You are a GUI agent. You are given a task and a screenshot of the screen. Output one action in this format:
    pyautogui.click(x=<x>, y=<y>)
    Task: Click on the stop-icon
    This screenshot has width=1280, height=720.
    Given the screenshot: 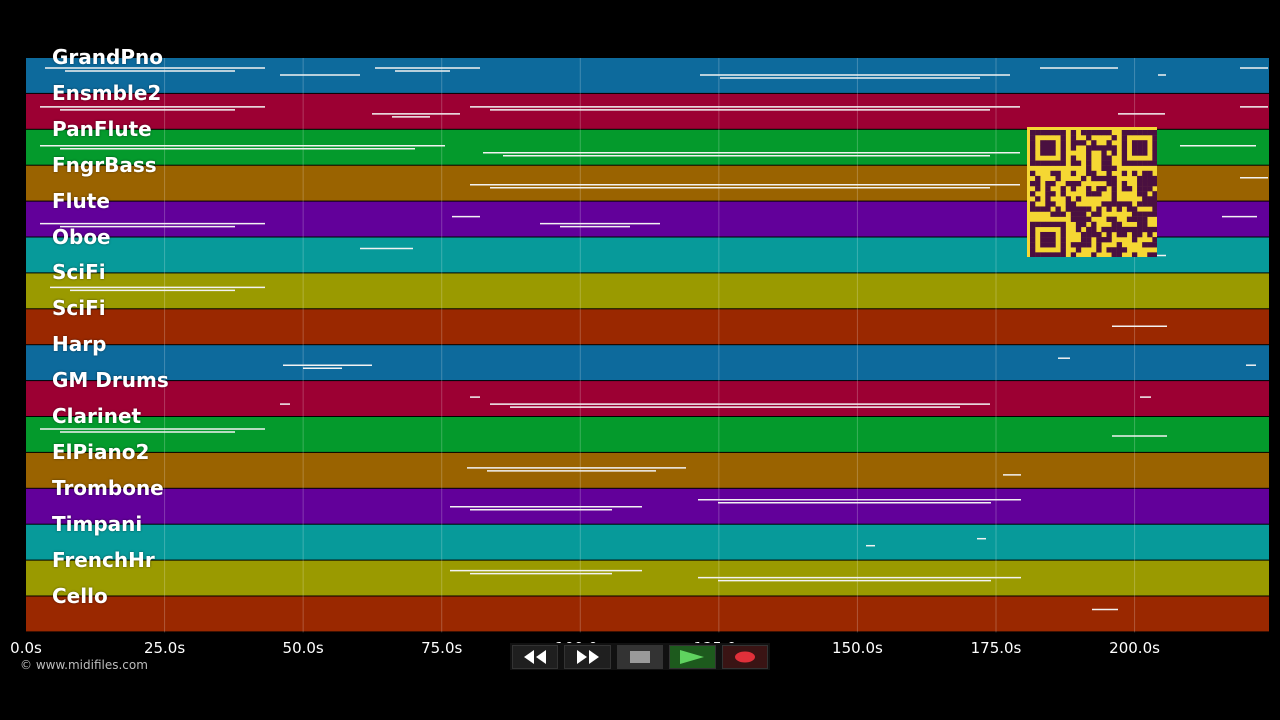 What is the action you would take?
    pyautogui.click(x=640, y=656)
    